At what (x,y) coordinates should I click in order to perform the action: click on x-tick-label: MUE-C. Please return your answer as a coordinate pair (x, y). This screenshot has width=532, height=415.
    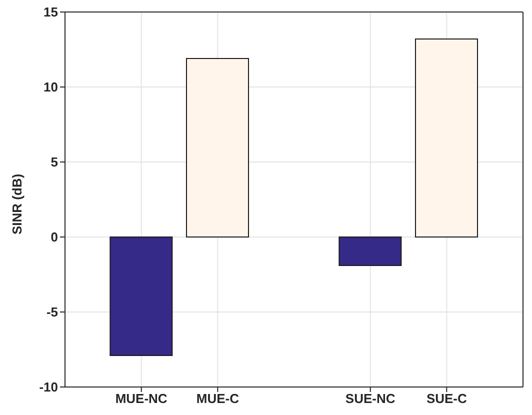
    Looking at the image, I should click on (218, 398).